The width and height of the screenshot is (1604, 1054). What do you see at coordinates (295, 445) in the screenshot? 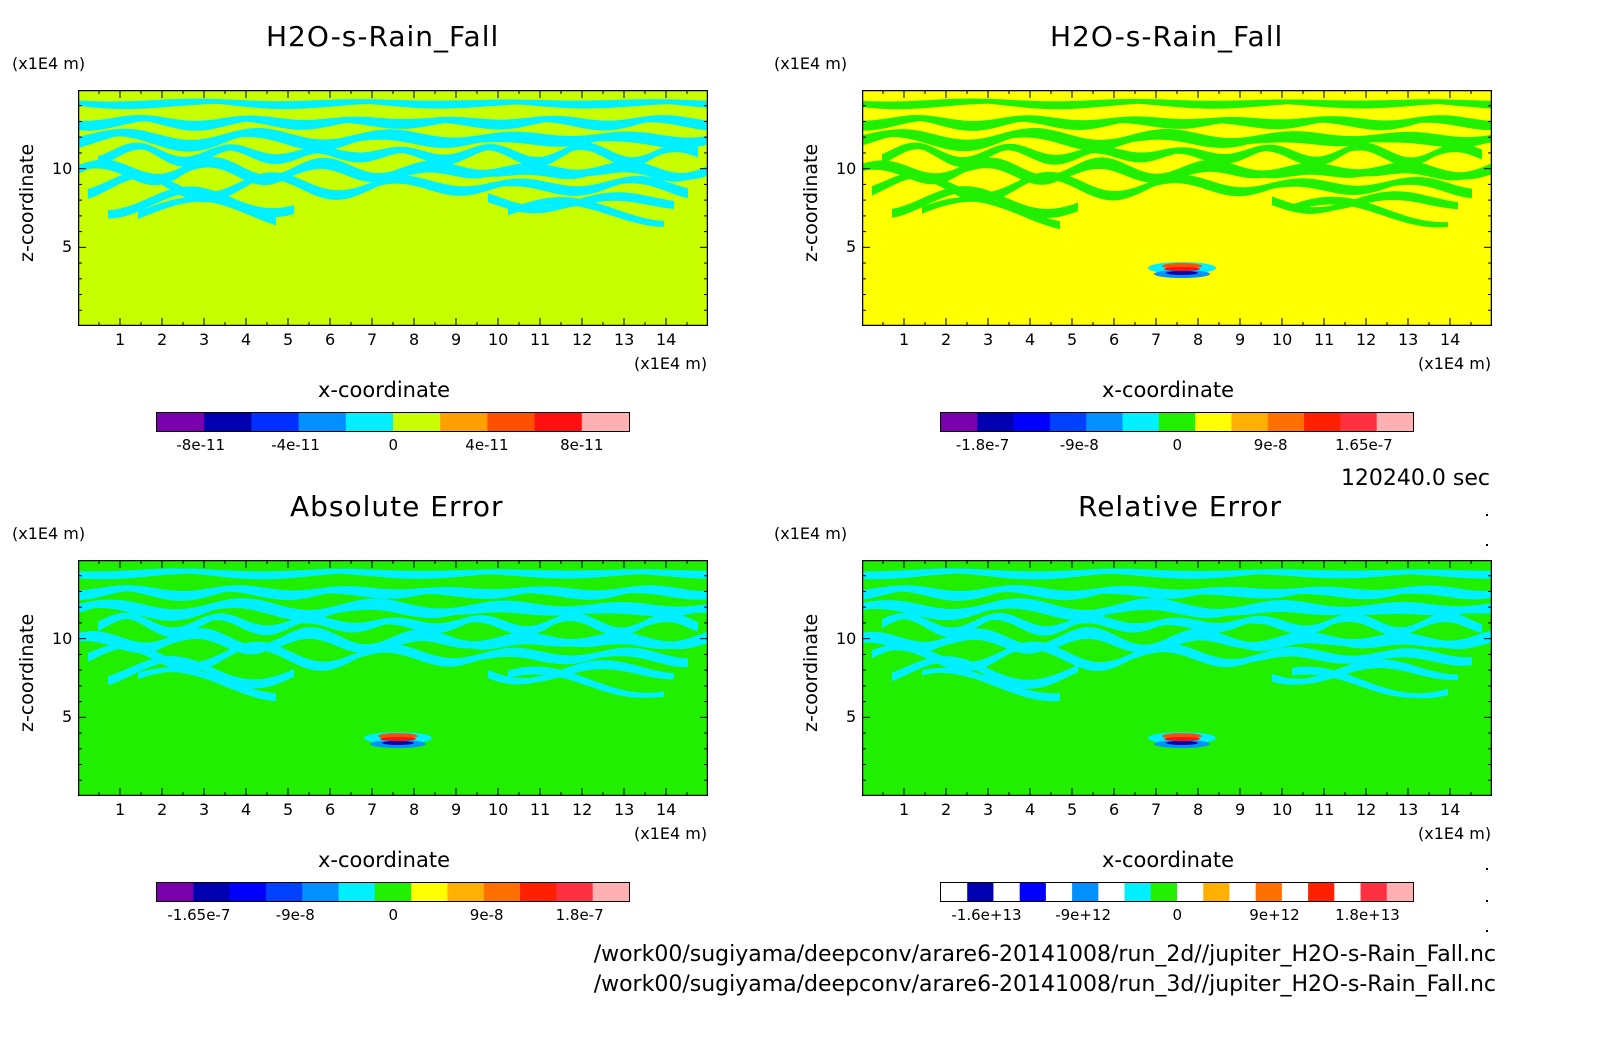
I see `colorbar-tick-label: -4e-11` at bounding box center [295, 445].